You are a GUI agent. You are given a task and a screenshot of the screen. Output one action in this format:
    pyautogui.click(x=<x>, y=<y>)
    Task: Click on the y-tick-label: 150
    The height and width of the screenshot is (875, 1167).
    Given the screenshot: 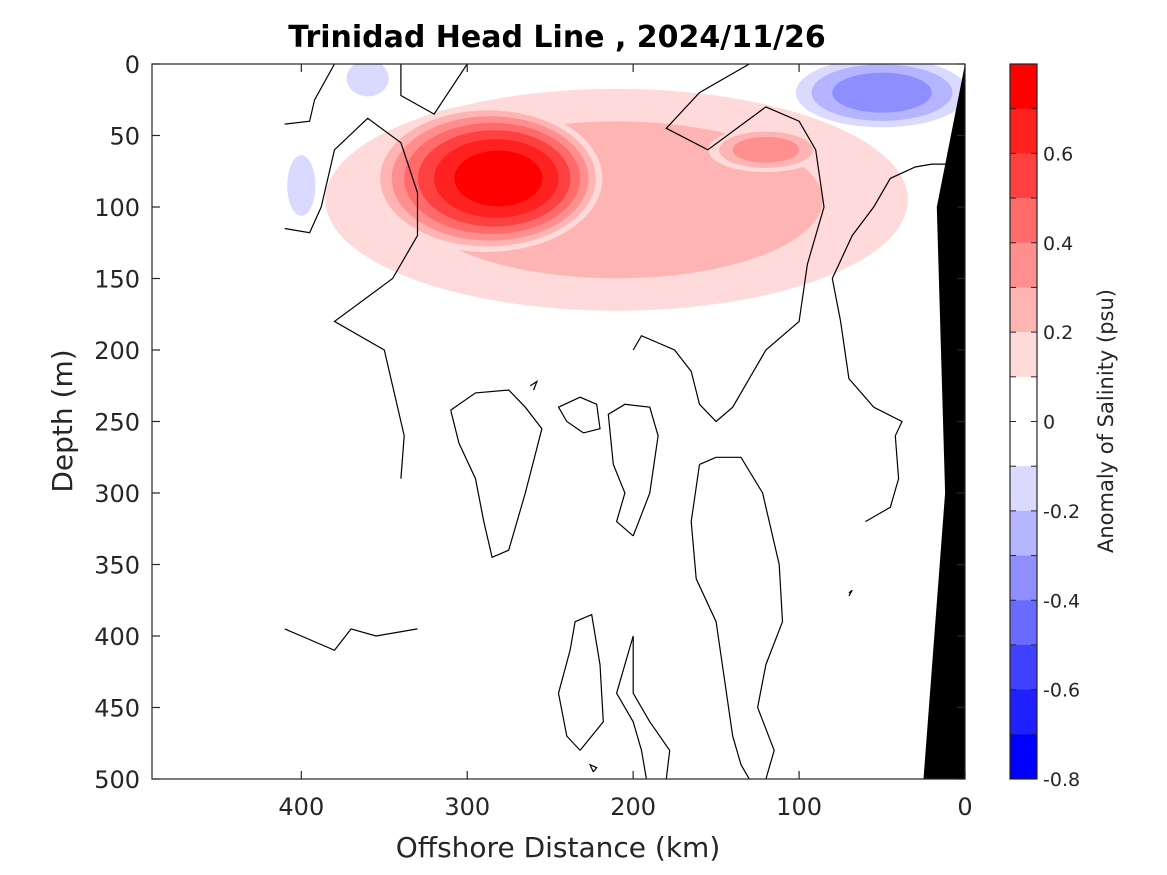 What is the action you would take?
    pyautogui.click(x=117, y=280)
    